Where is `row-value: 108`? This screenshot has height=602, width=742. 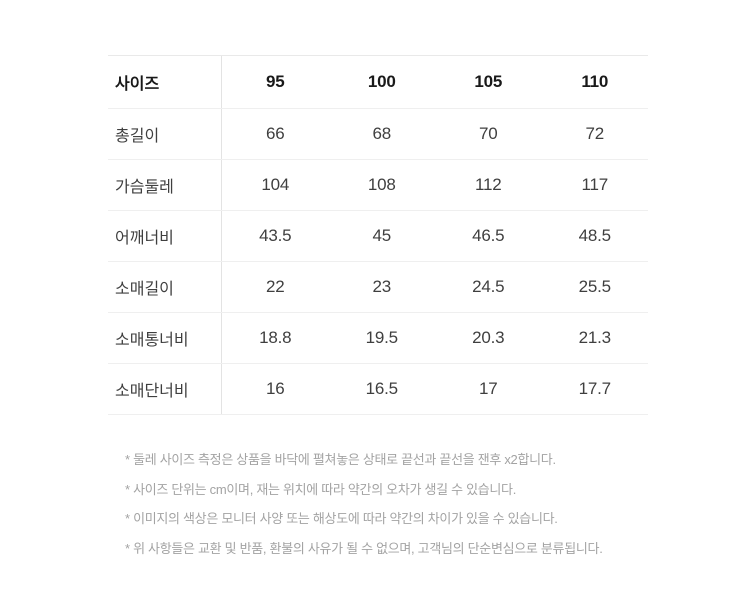 row-value: 108 is located at coordinates (381, 184).